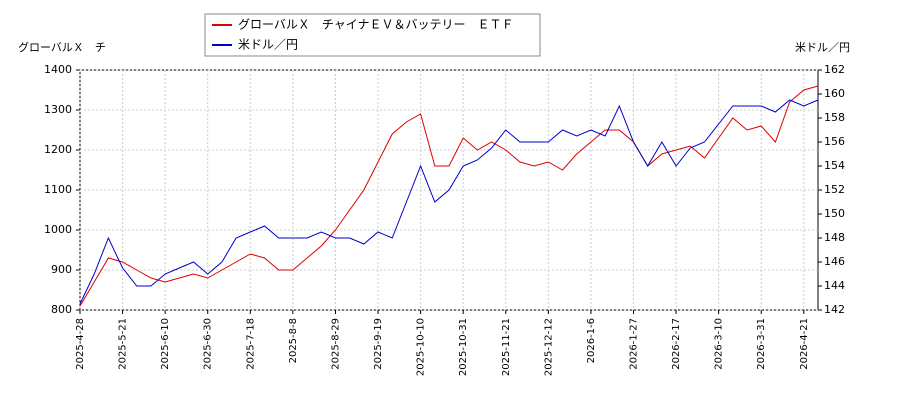  Describe the element at coordinates (58, 229) in the screenshot. I see `y-tick-label: 1000` at that location.